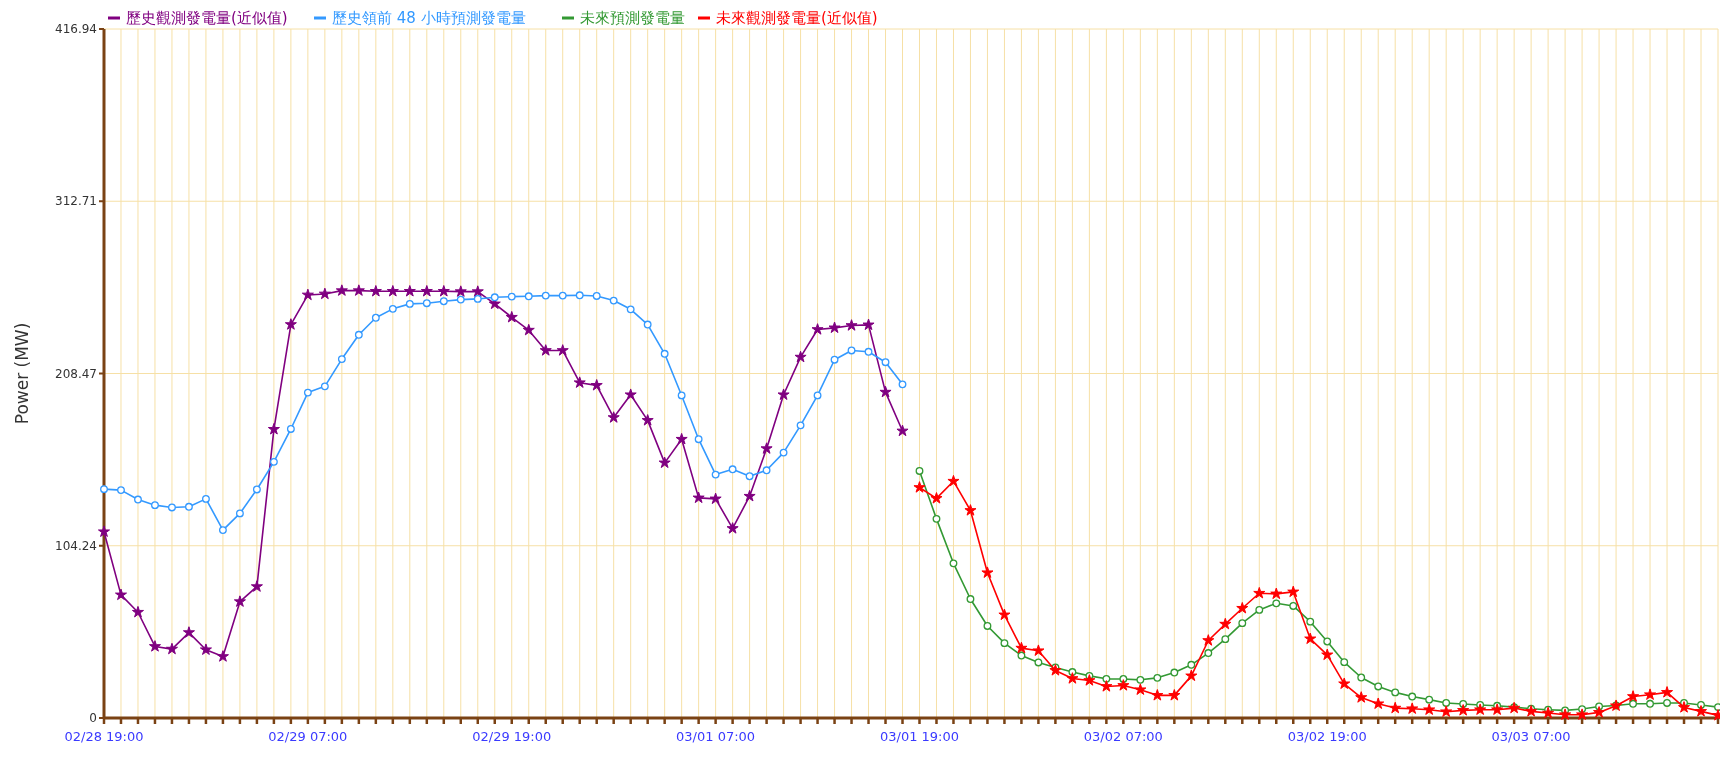  What do you see at coordinates (76, 373) in the screenshot?
I see `y-tick-label: 208.47` at bounding box center [76, 373].